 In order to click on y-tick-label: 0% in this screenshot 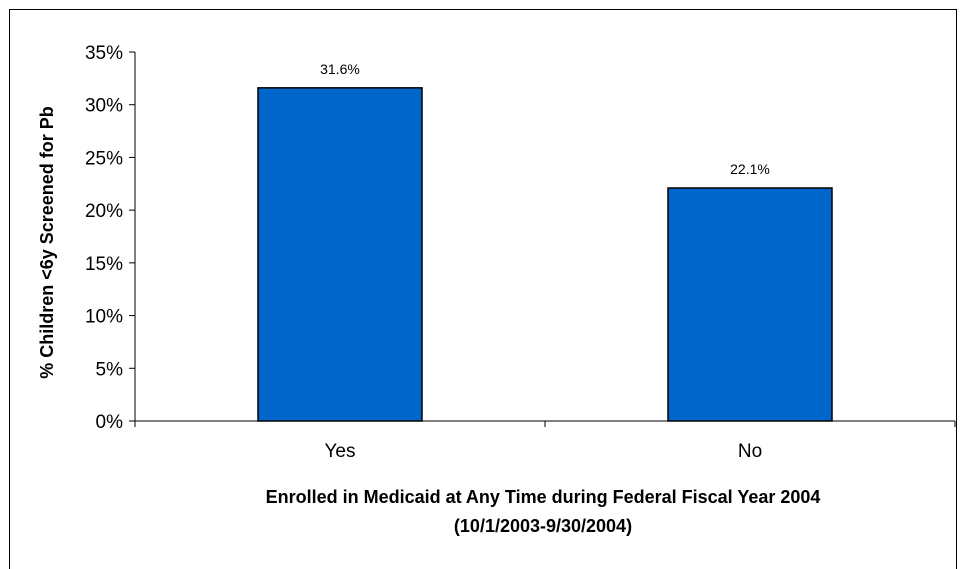, I will do `click(110, 422)`.